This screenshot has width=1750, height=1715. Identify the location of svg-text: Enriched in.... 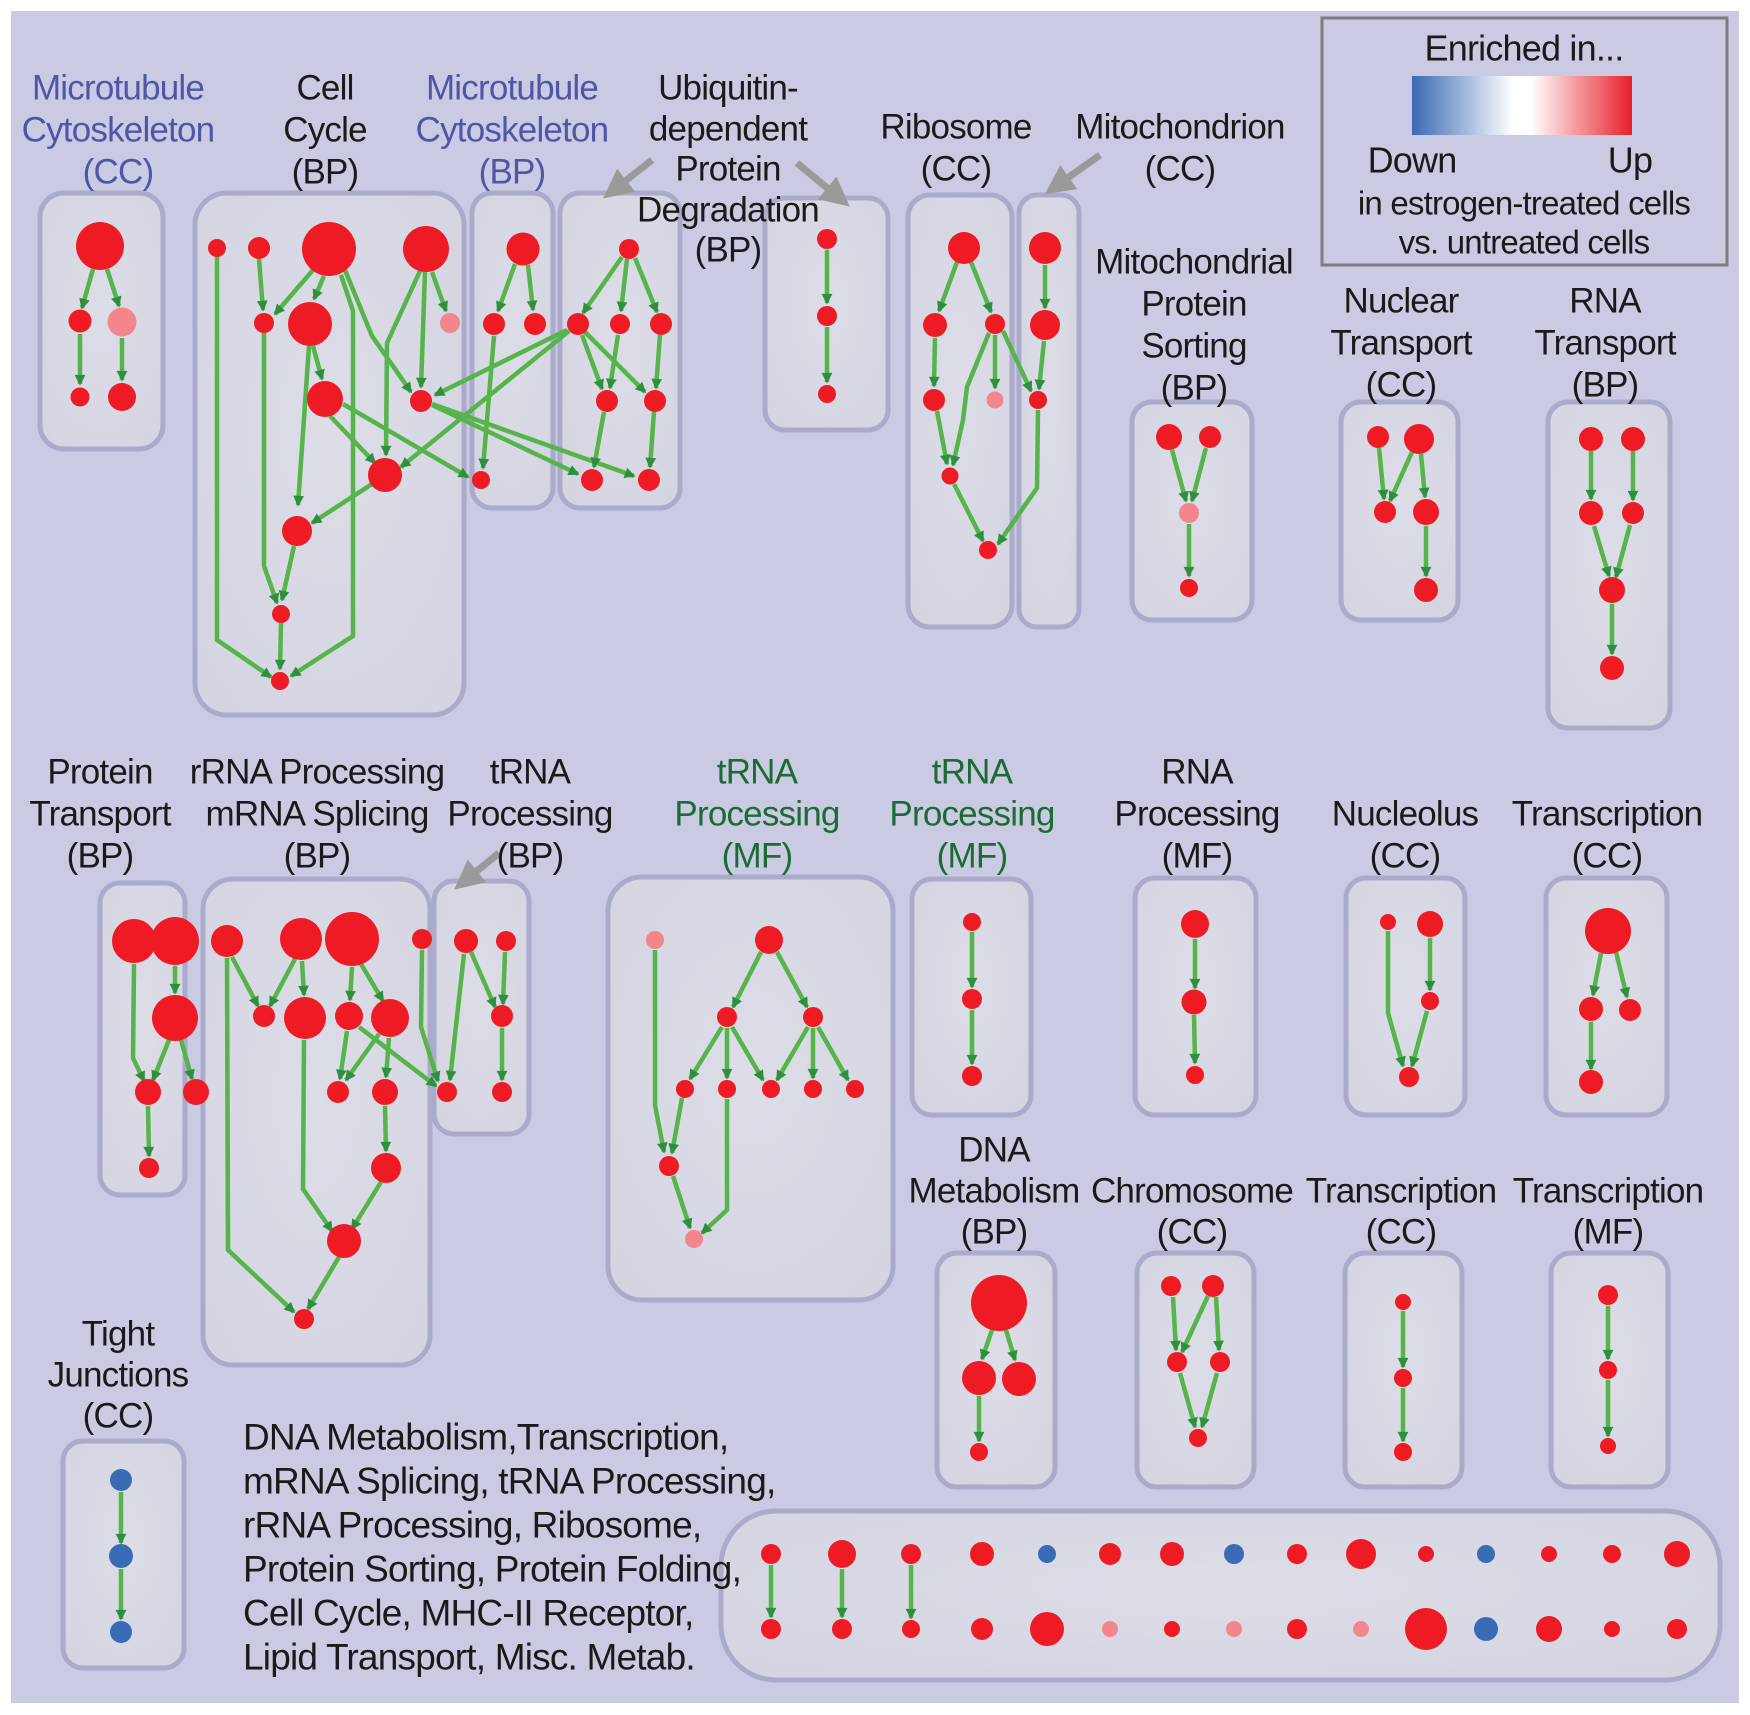
(1524, 48).